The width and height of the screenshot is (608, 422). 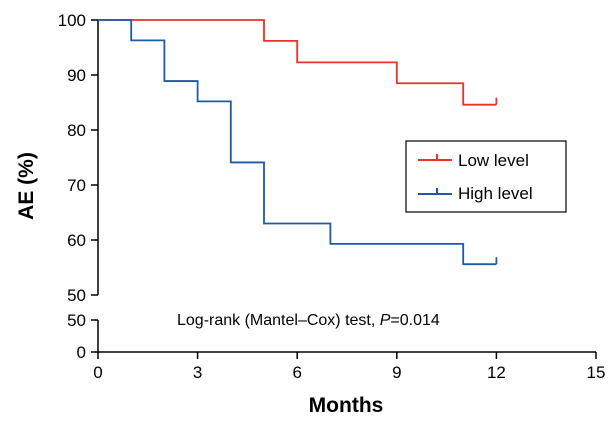 What do you see at coordinates (308, 320) in the screenshot?
I see `log-rank-annotation: Log-rank (Mantel–Cox) test, P=0.014` at bounding box center [308, 320].